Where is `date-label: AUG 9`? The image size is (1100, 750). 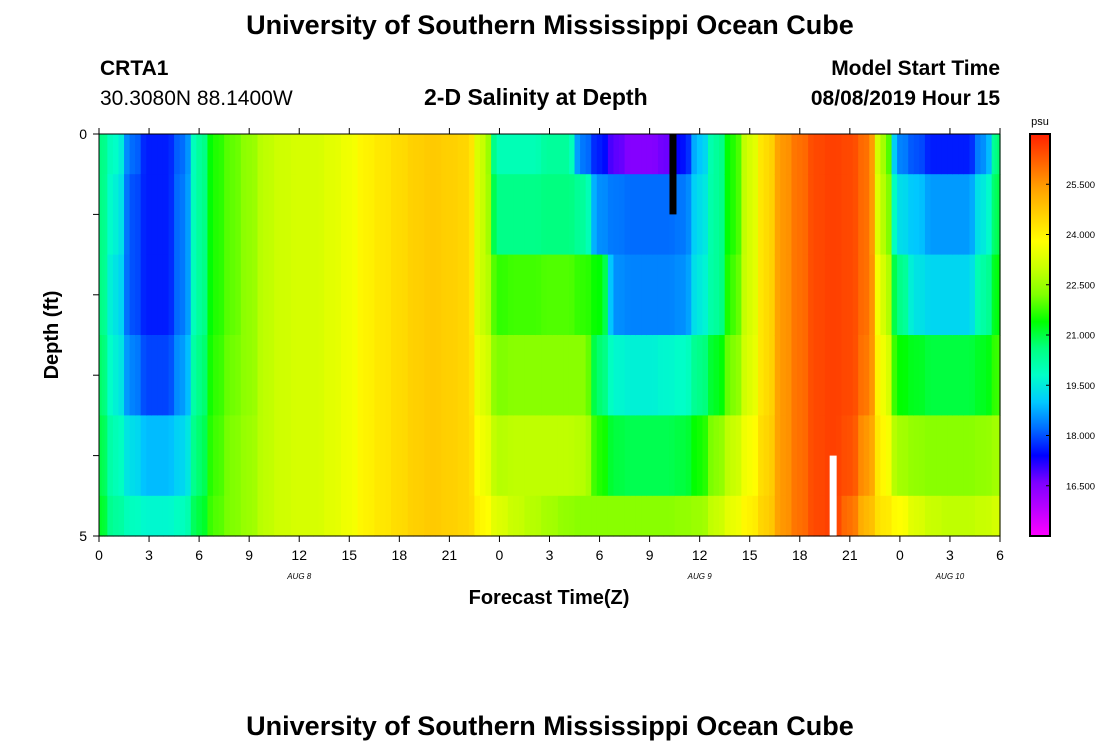 date-label: AUG 9 is located at coordinates (700, 576).